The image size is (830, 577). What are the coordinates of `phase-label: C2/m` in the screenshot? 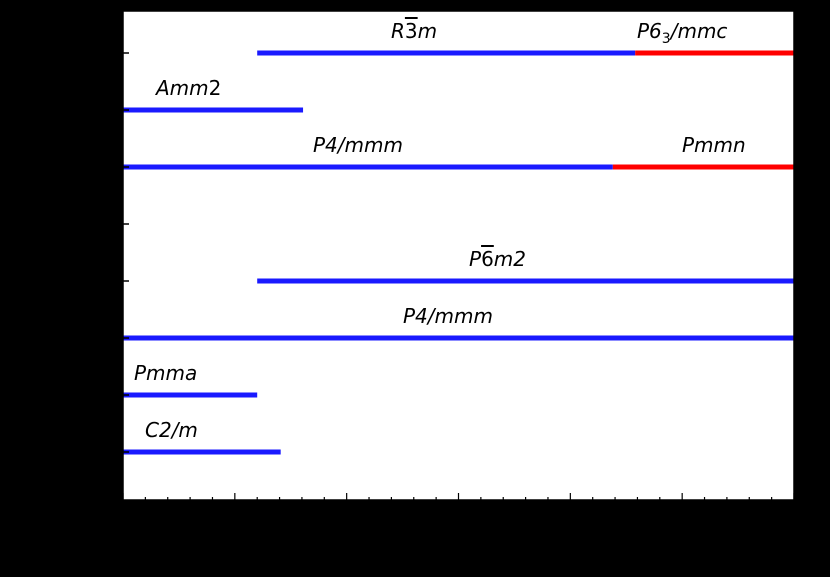 It's located at (171, 430).